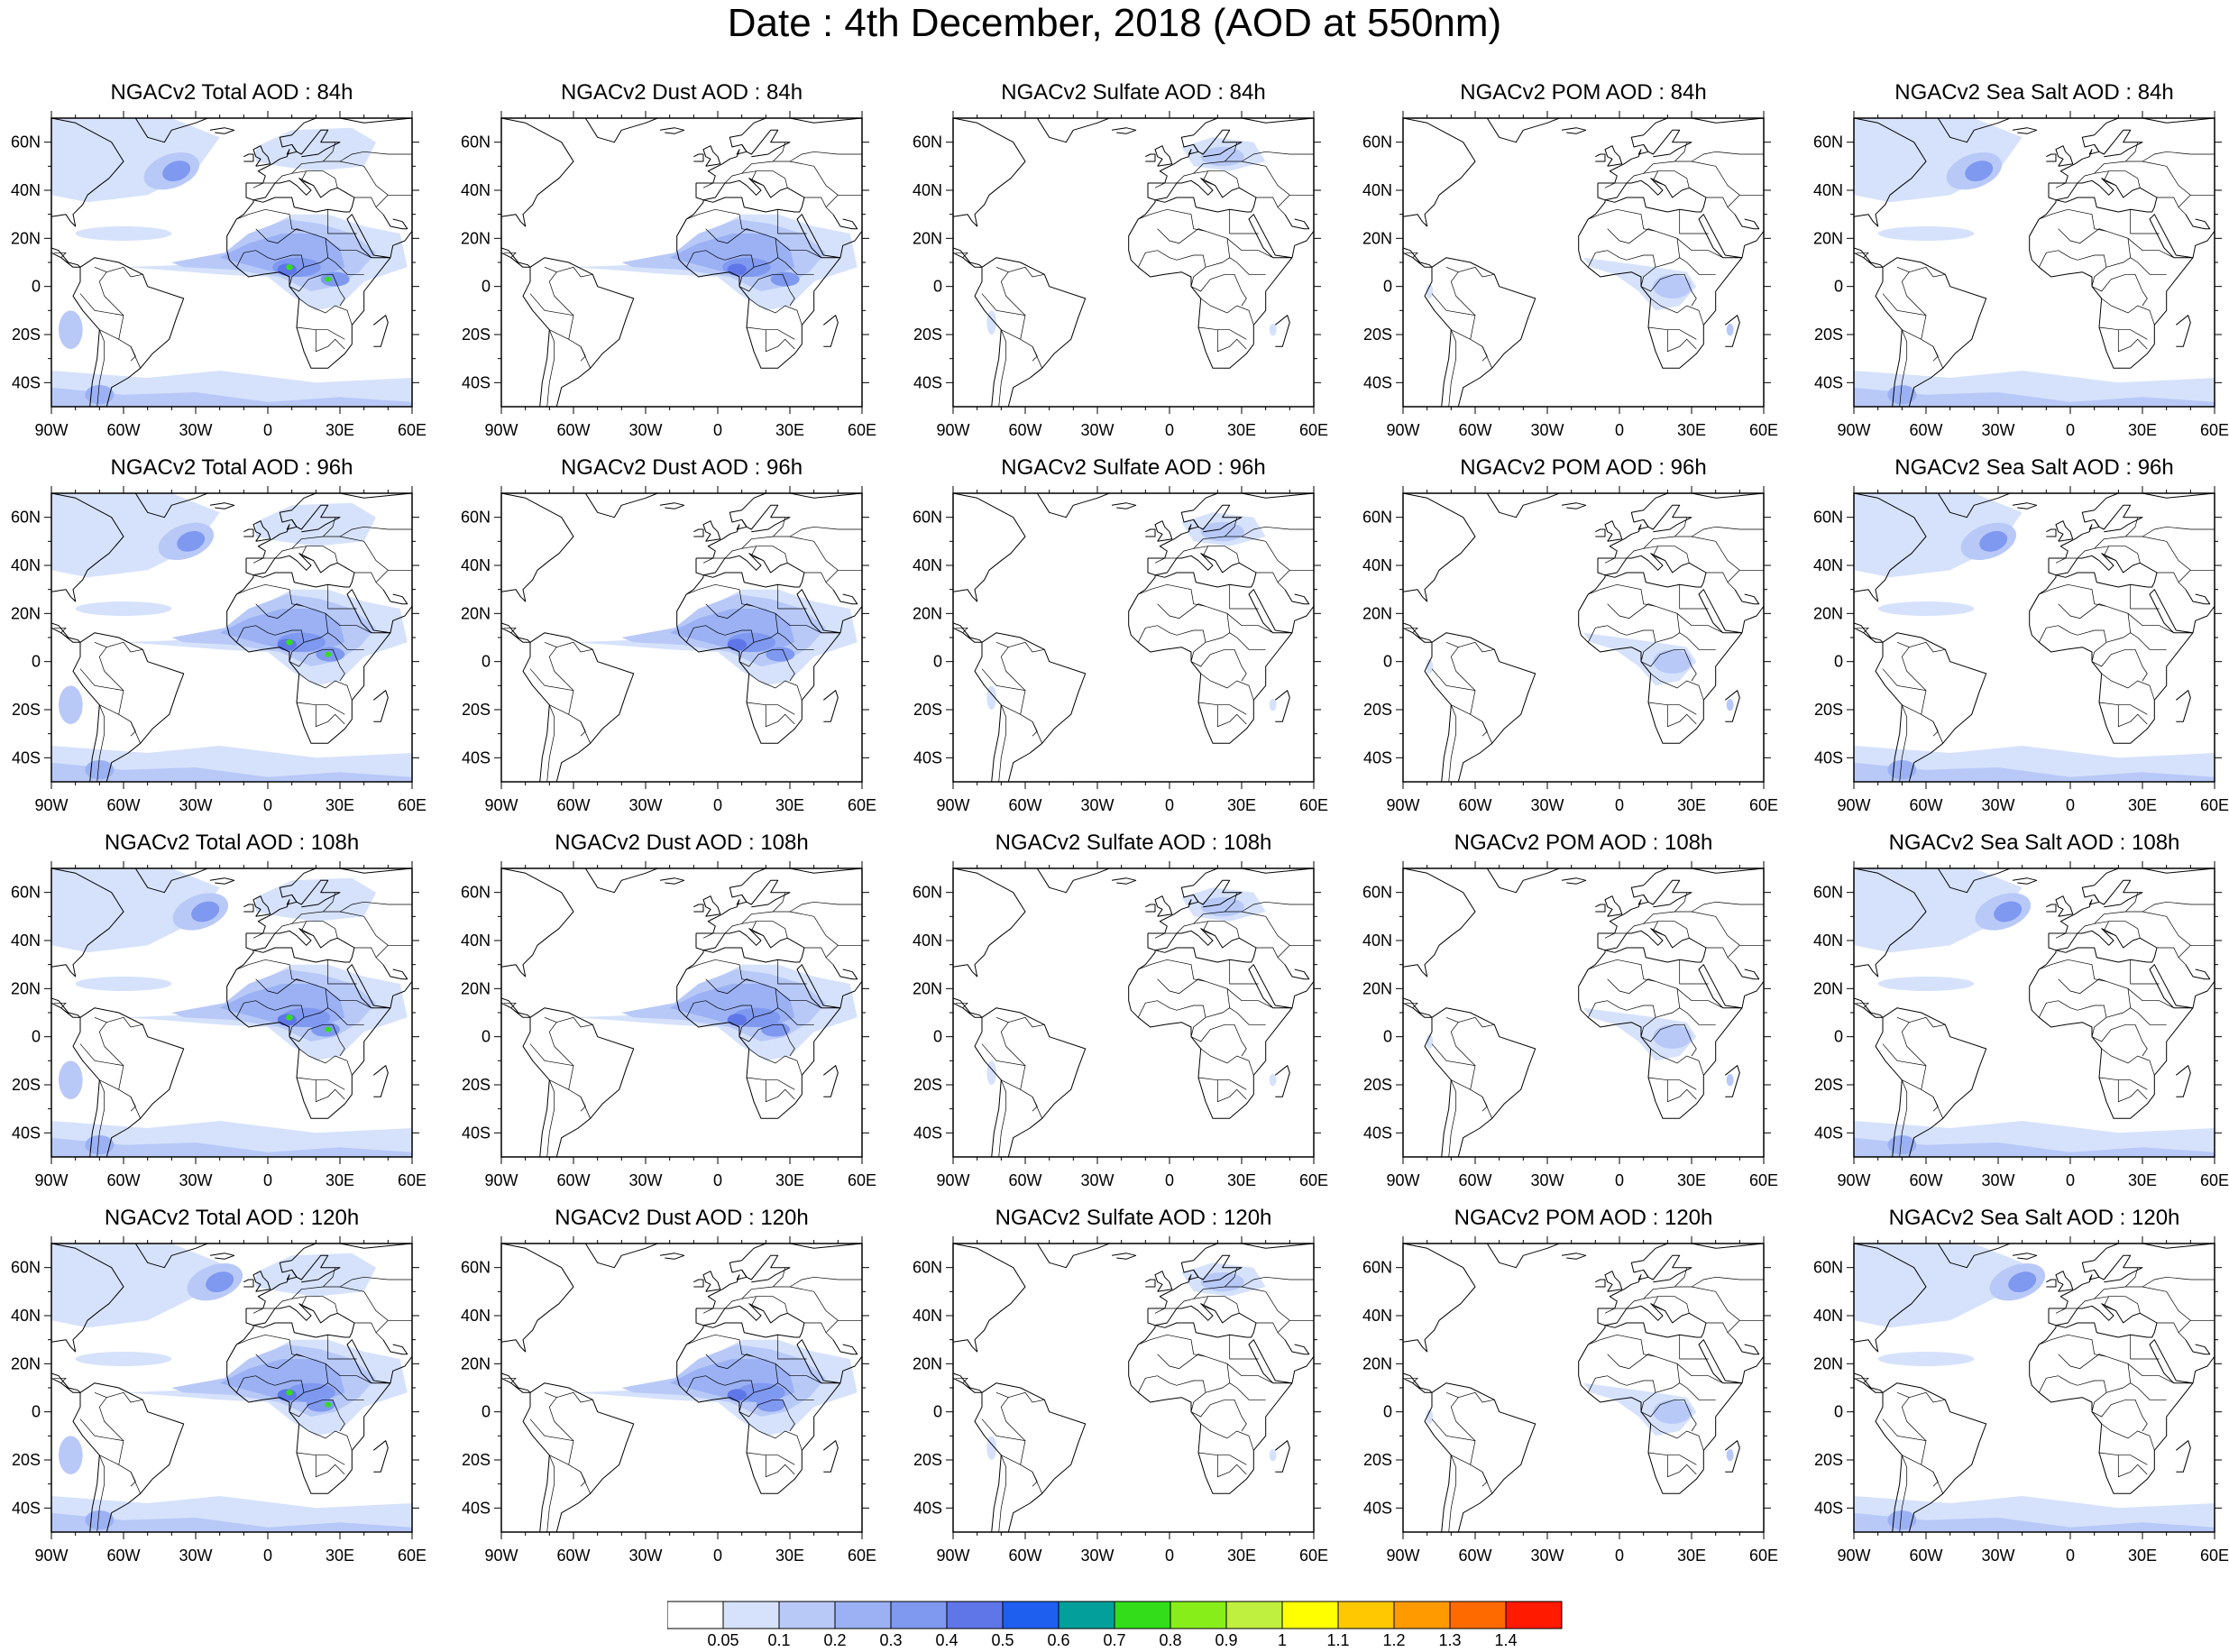 The height and width of the screenshot is (1652, 2229). What do you see at coordinates (989, 1298) in the screenshot?
I see `coastline-northAmerica` at bounding box center [989, 1298].